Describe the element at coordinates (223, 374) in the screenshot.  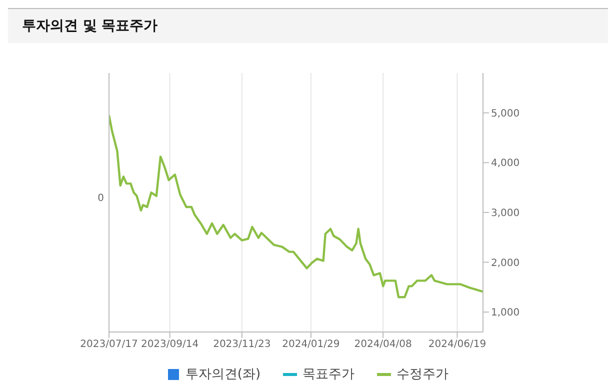
I see `legend-label: 투자의견(좌)` at that location.